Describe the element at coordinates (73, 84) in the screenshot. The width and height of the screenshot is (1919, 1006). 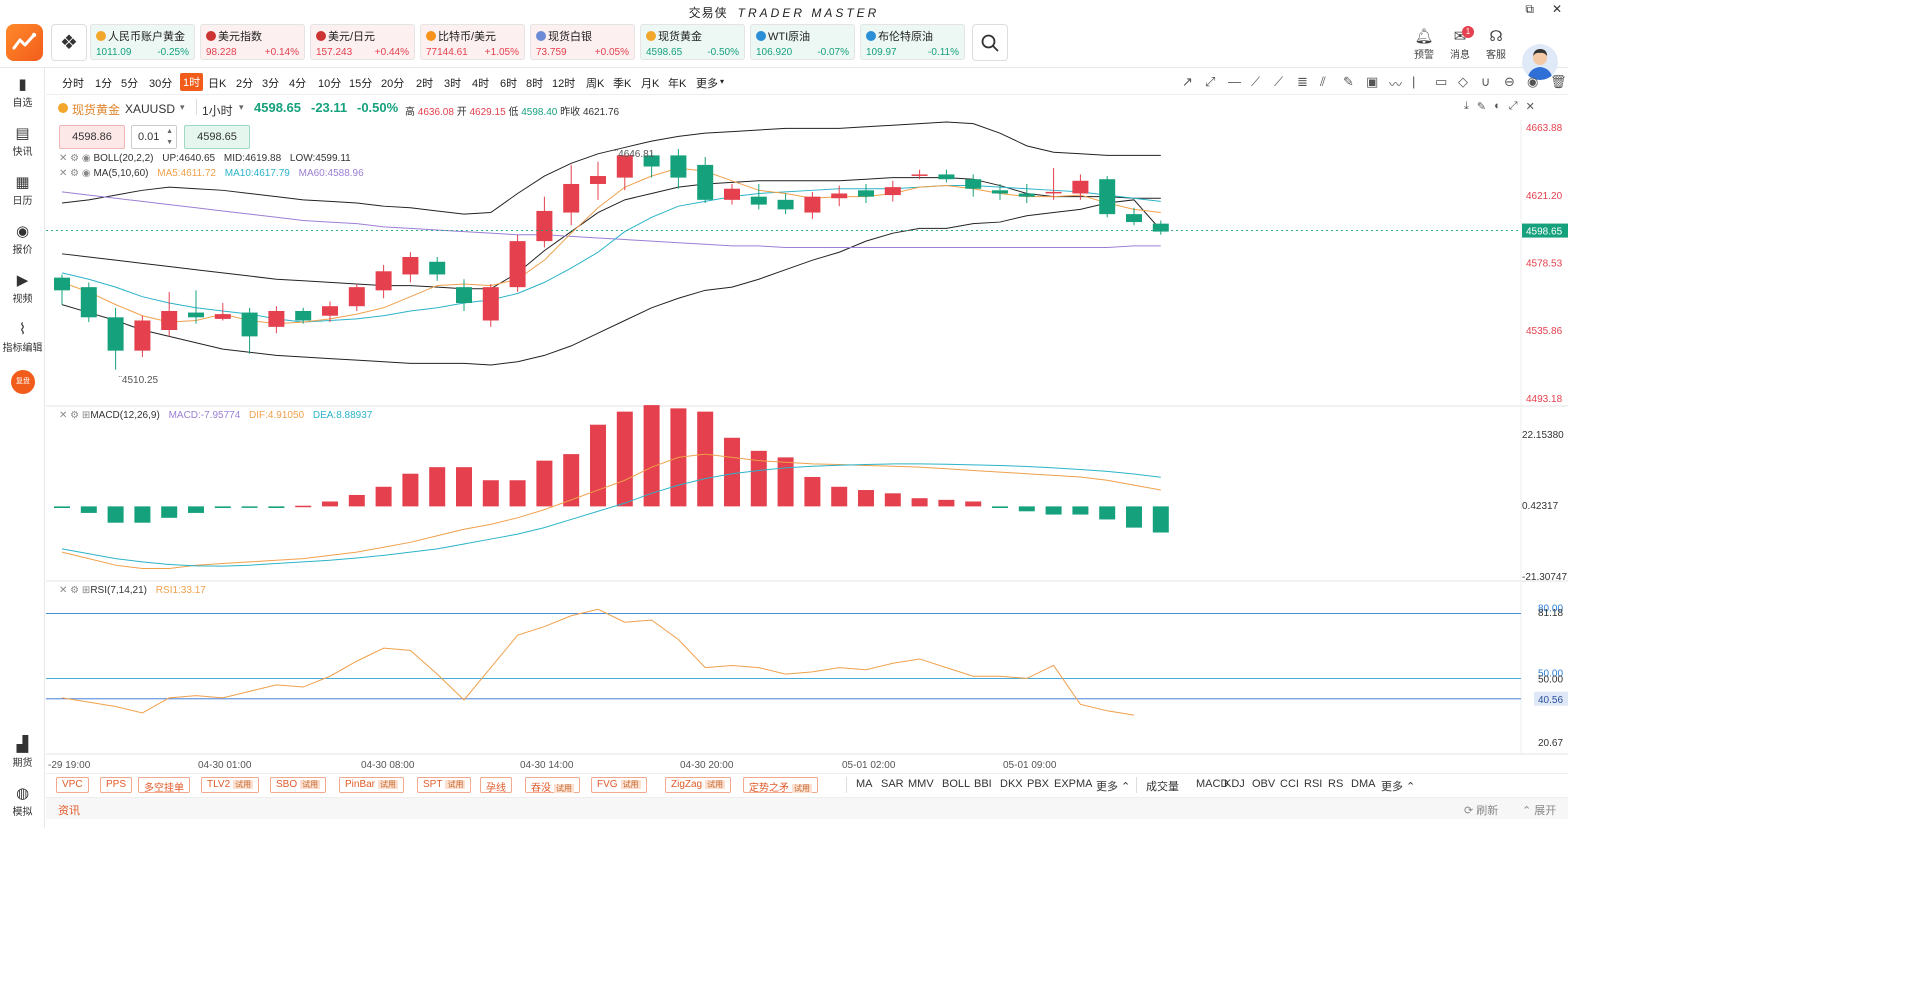
I see `timeframe-0: 分时` at that location.